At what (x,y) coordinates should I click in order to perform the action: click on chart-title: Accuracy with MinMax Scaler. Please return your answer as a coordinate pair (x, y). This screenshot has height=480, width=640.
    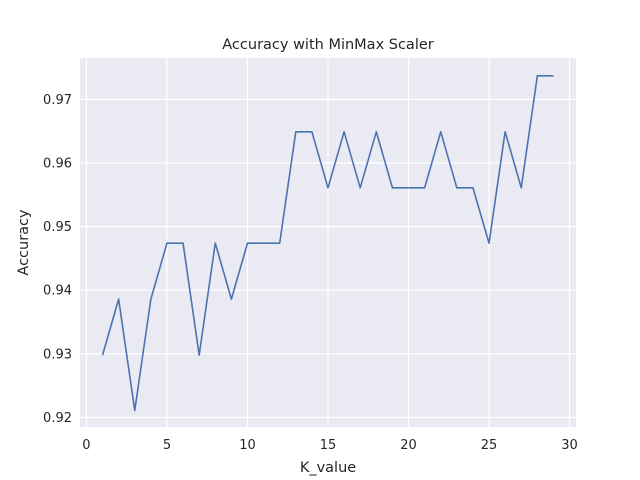
    Looking at the image, I should click on (328, 45).